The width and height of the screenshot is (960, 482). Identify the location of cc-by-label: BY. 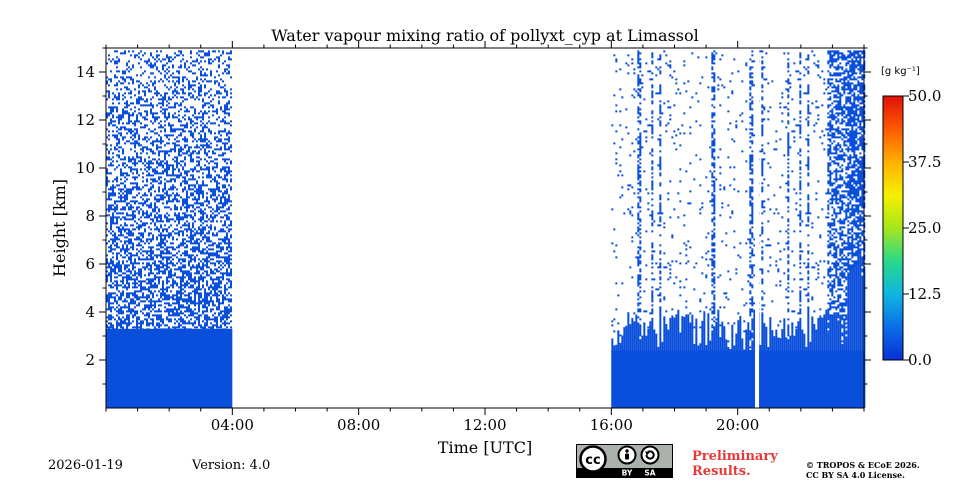
(627, 473).